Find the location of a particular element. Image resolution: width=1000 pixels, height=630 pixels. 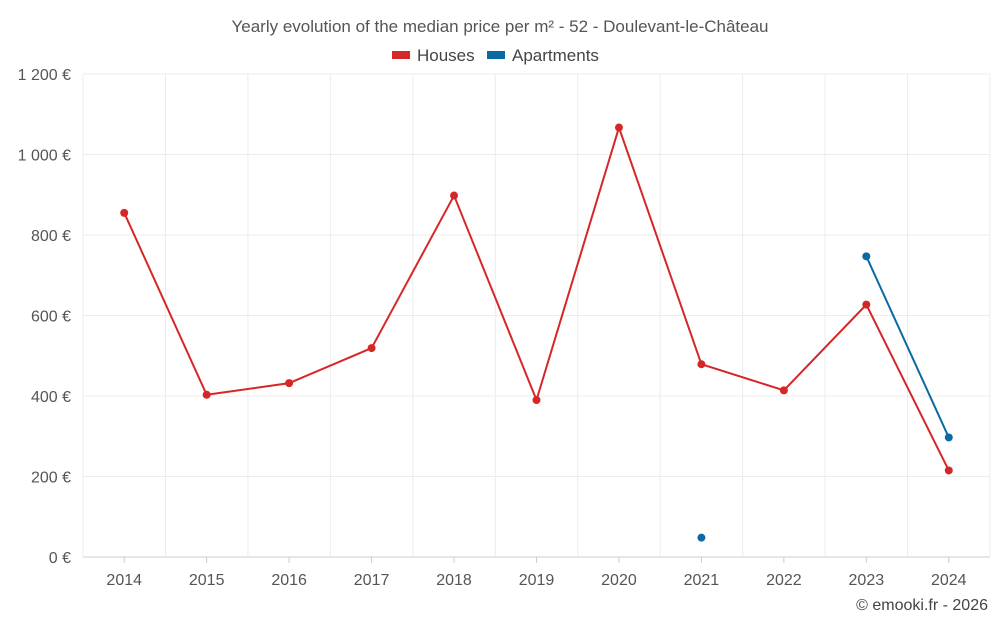

y-tick-label: 800 € is located at coordinates (51, 236).